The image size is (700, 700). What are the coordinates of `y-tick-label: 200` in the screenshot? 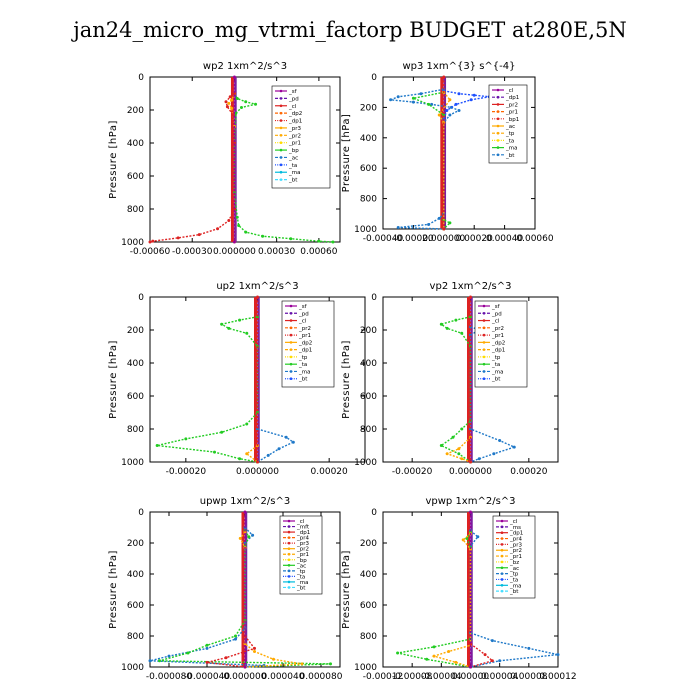 It's located at (368, 331).